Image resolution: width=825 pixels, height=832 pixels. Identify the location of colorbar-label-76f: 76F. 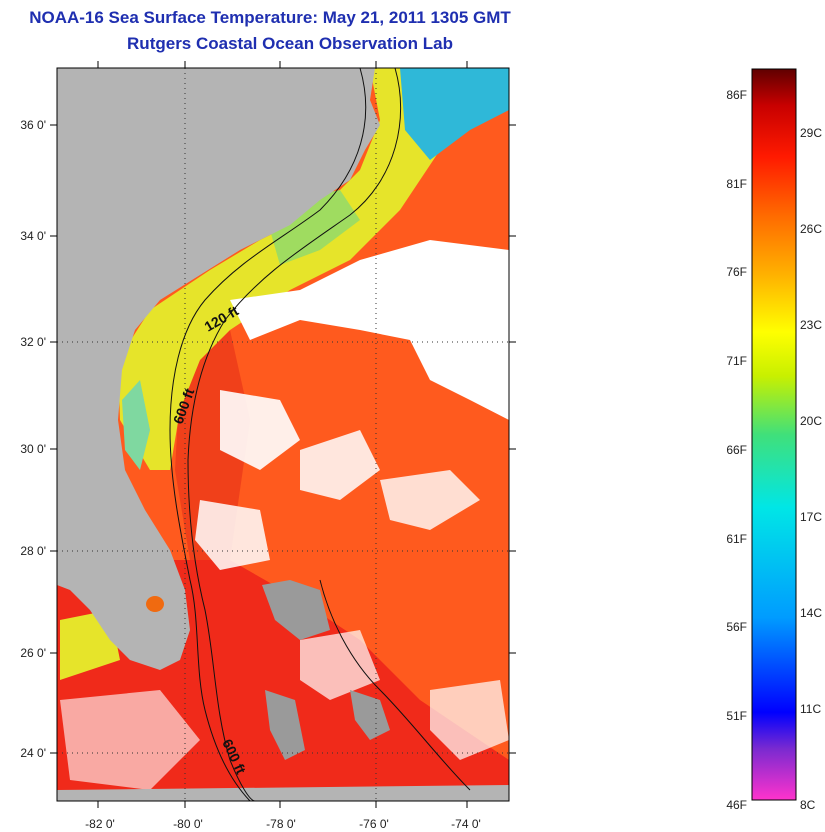
(736, 272).